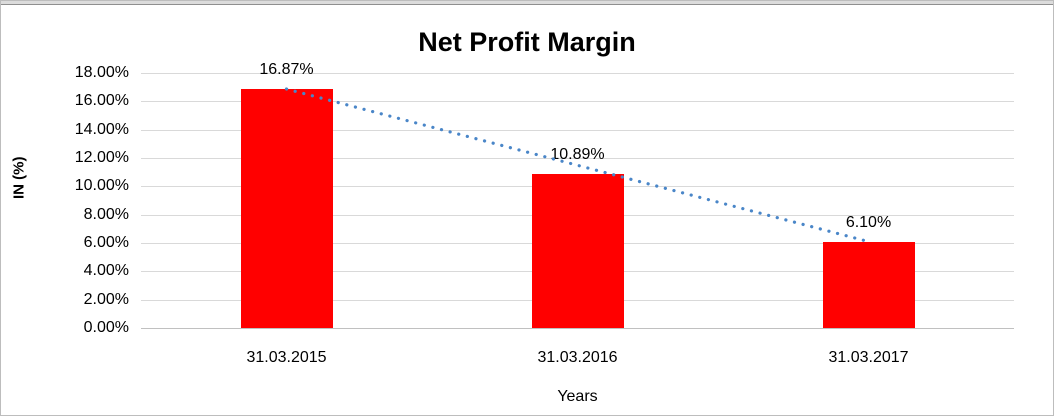 This screenshot has width=1054, height=416. What do you see at coordinates (106, 271) in the screenshot?
I see `y-tick-label: 4.00%` at bounding box center [106, 271].